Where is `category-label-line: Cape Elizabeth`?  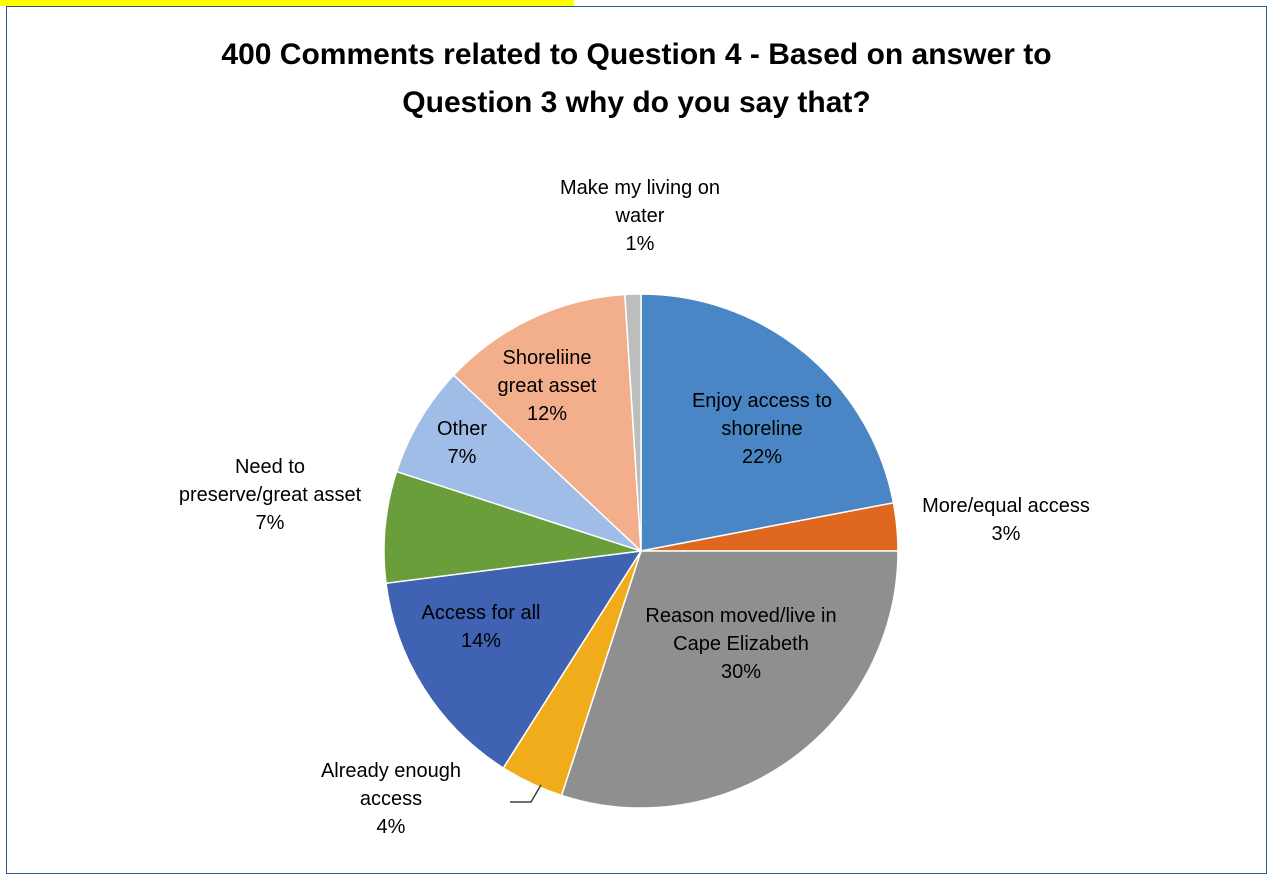
category-label-line: Cape Elizabeth is located at coordinates (741, 644).